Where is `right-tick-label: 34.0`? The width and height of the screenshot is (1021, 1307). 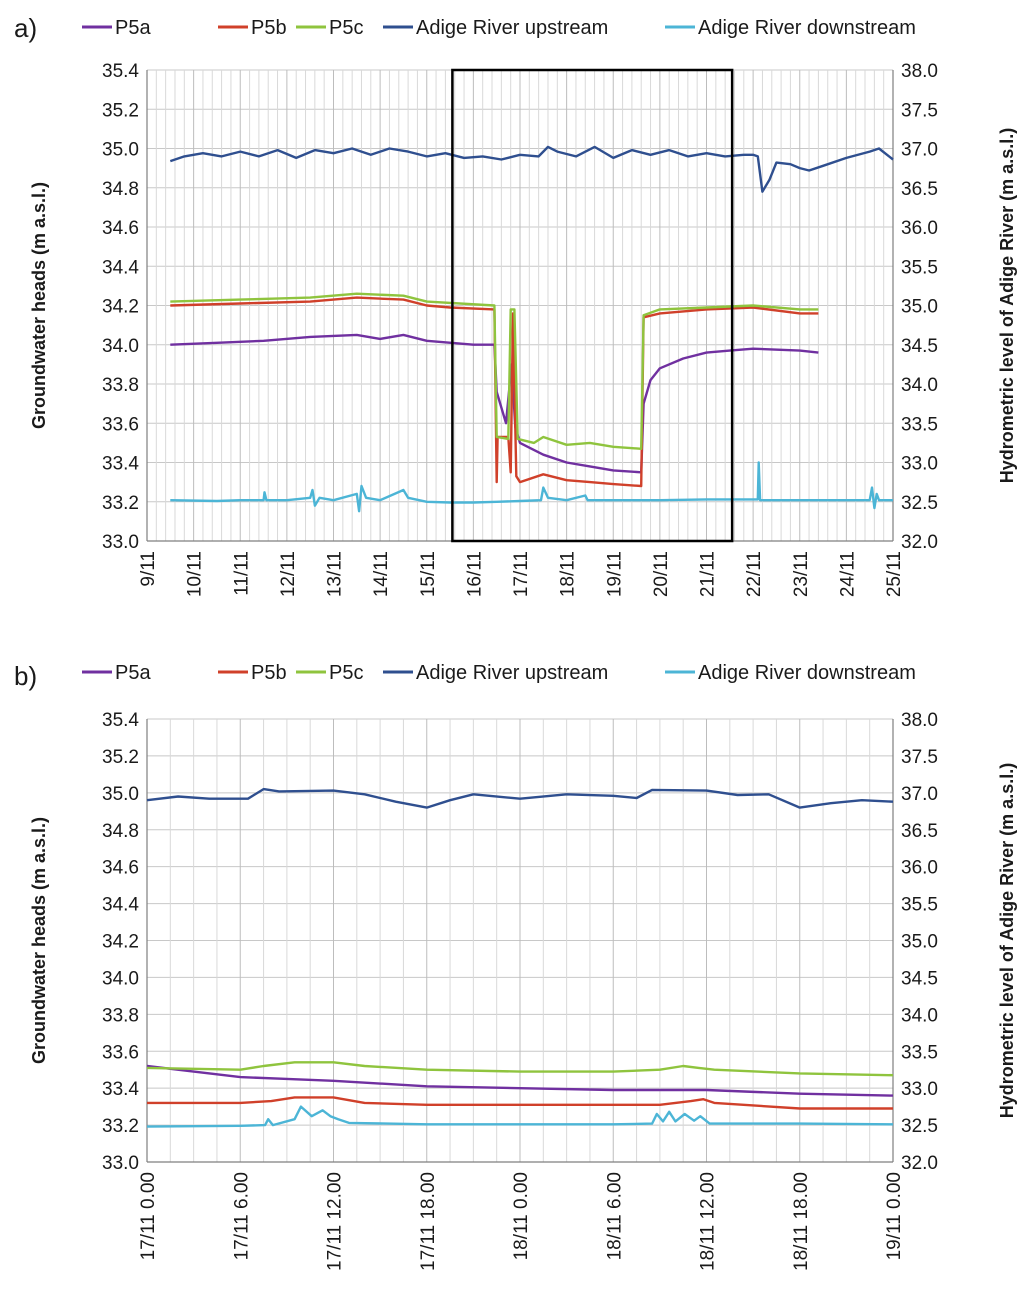
right-tick-label: 34.0 is located at coordinates (919, 1015).